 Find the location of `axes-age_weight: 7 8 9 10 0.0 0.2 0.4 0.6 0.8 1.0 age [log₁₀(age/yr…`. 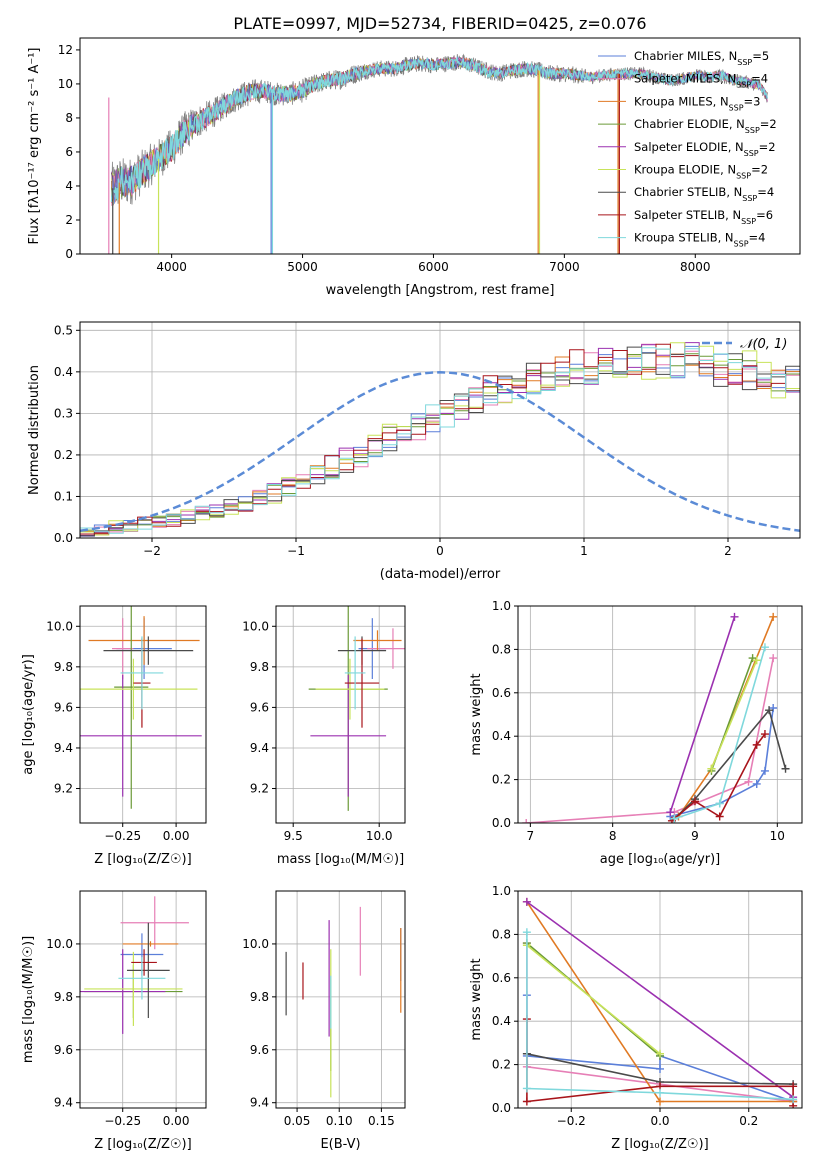

axes-age_weight: 7 8 9 10 0.0 0.2 0.4 0.6 0.8 1.0 age [log₁₀(age/yr… is located at coordinates (636, 733).